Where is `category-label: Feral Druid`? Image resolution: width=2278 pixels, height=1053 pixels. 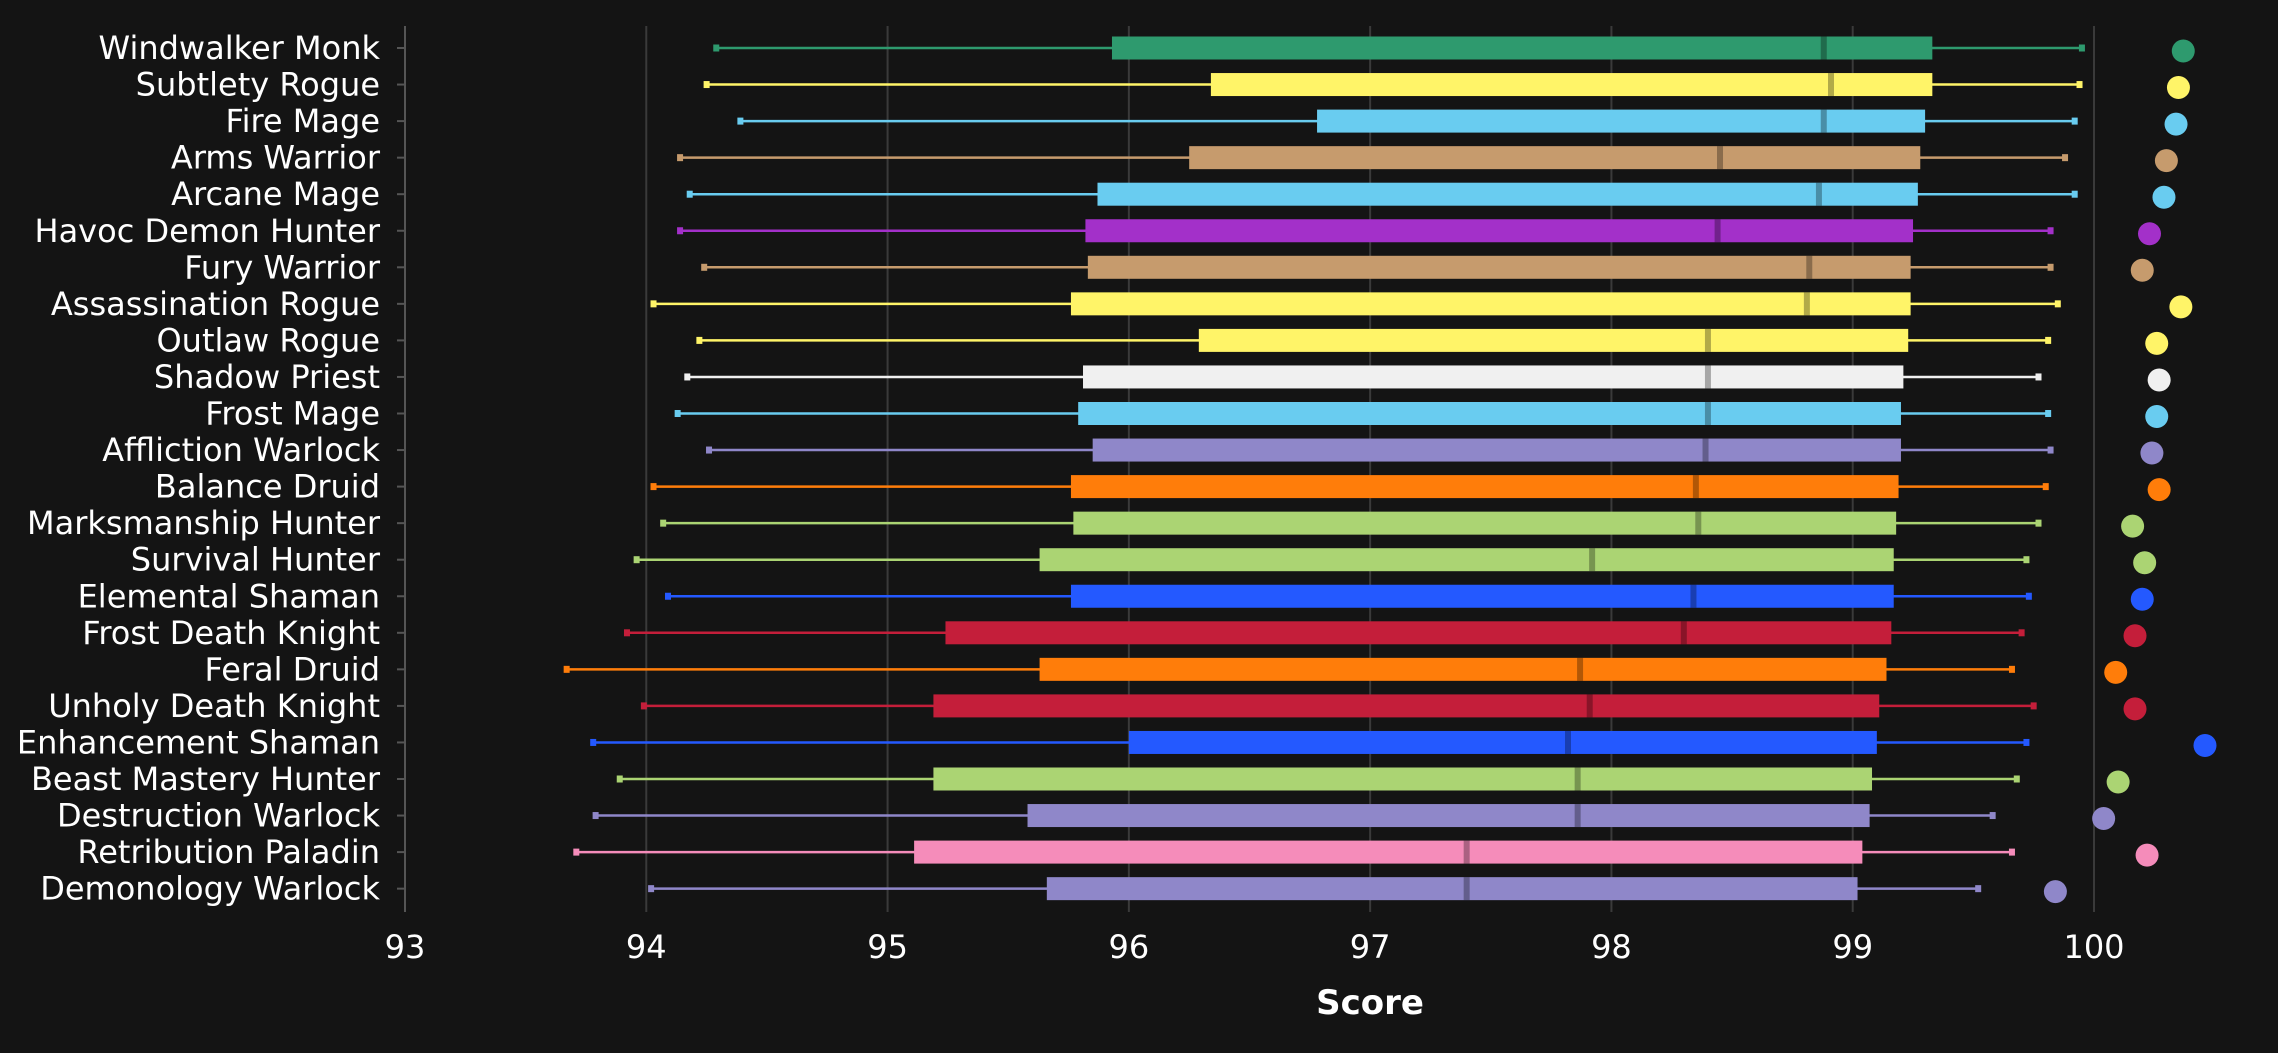
category-label: Feral Druid is located at coordinates (292, 669).